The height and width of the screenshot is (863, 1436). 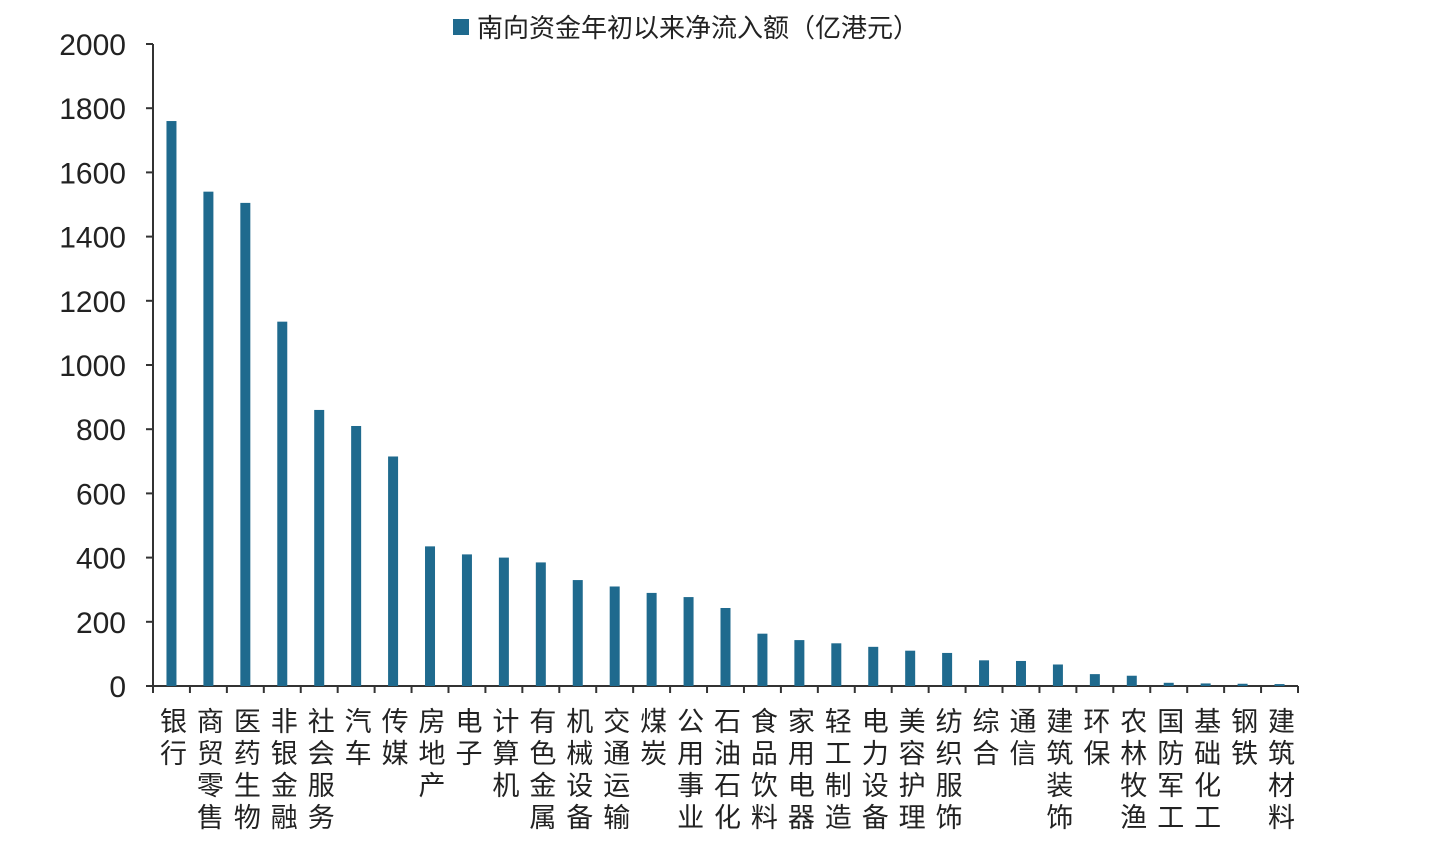 I want to click on svg-text: 饮, so click(x=764, y=786).